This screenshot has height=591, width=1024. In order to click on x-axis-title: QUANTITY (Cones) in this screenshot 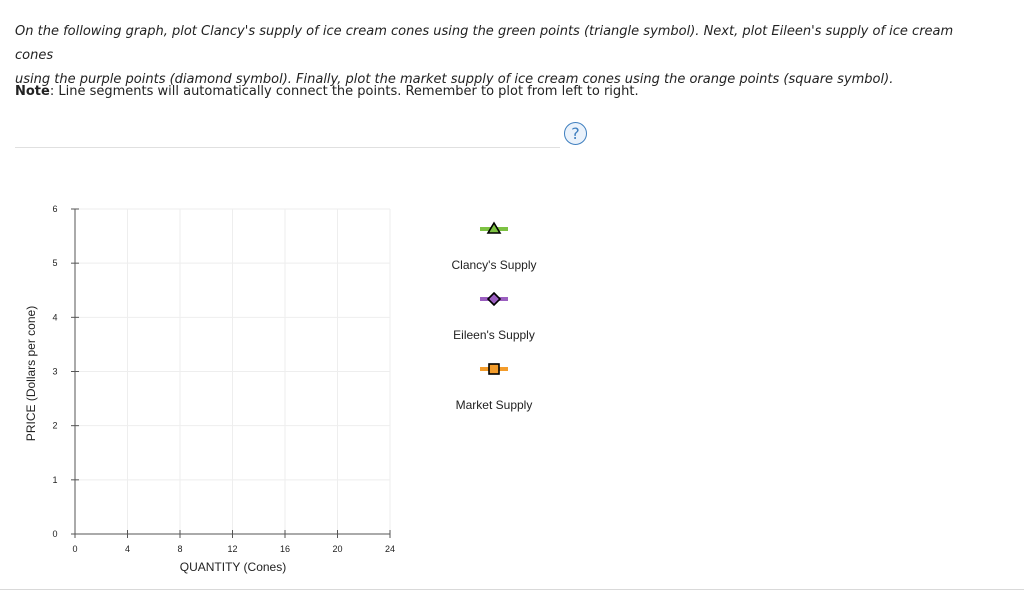, I will do `click(233, 567)`.